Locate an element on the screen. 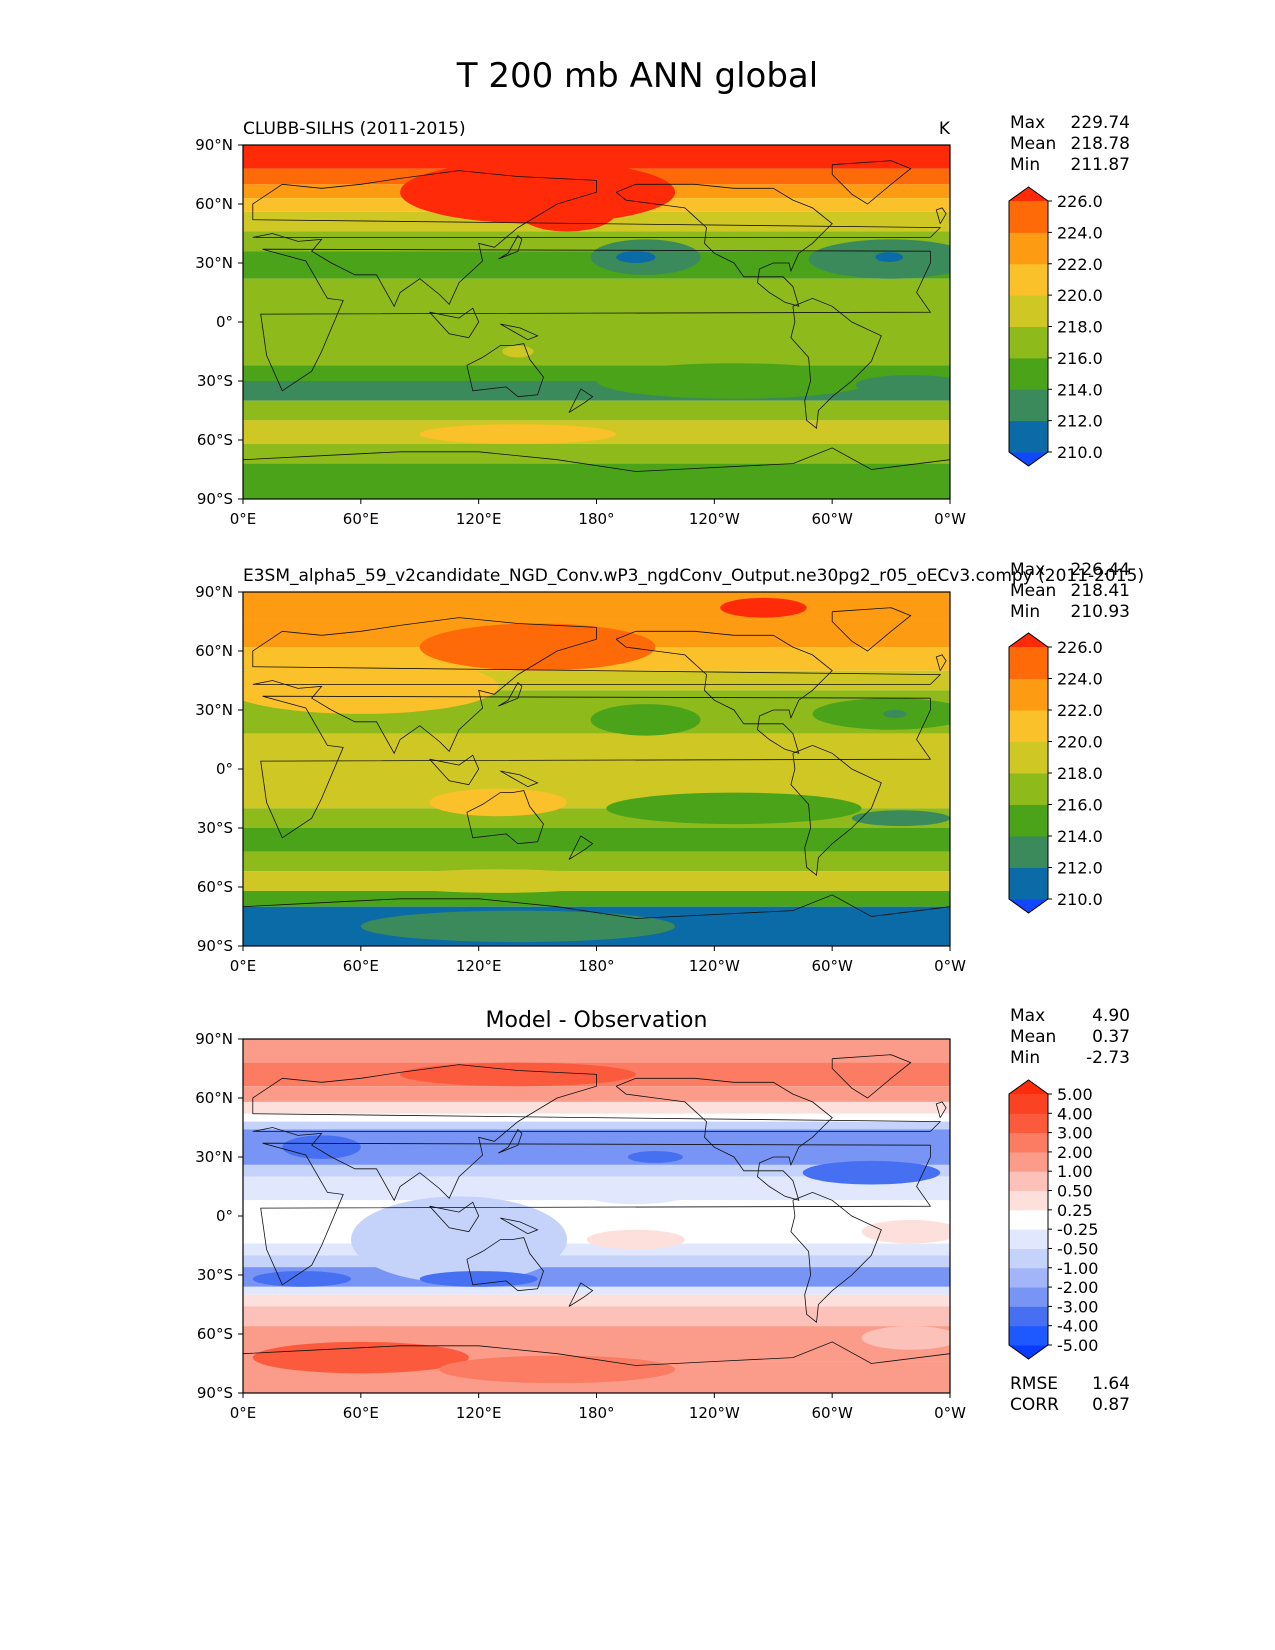  colorbar-label: -0.25 is located at coordinates (1077, 1229).